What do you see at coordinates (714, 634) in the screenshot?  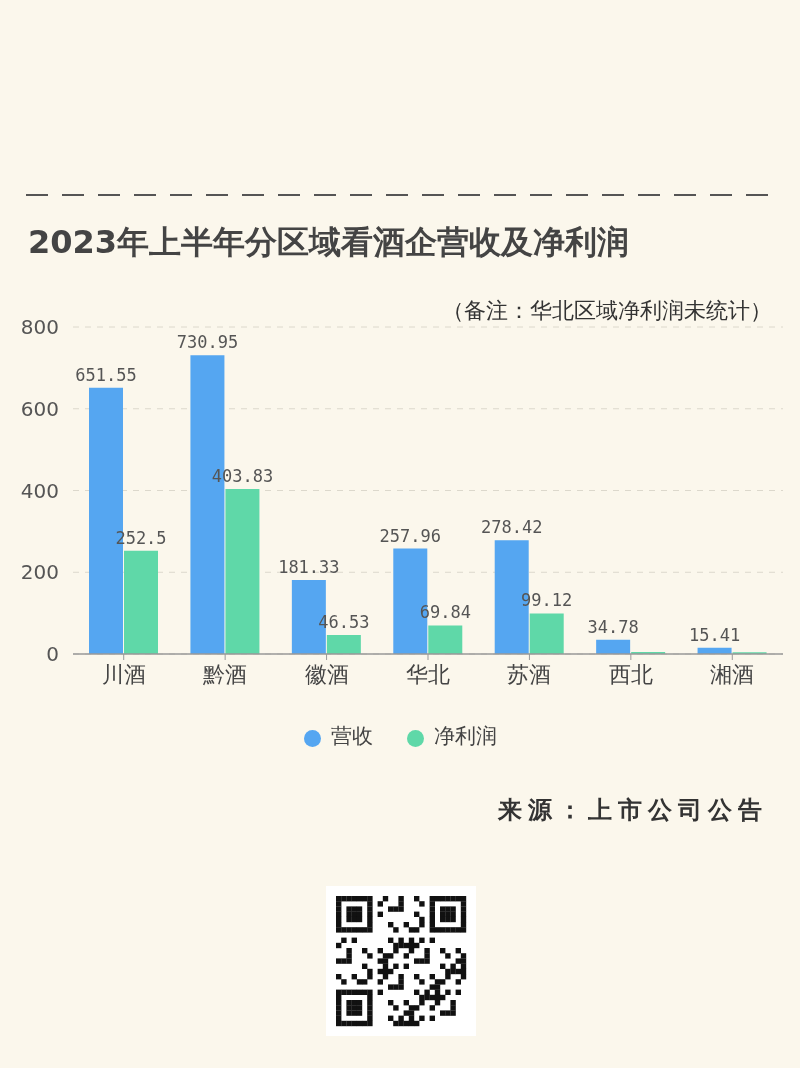 I see `data-label: 15.41` at bounding box center [714, 634].